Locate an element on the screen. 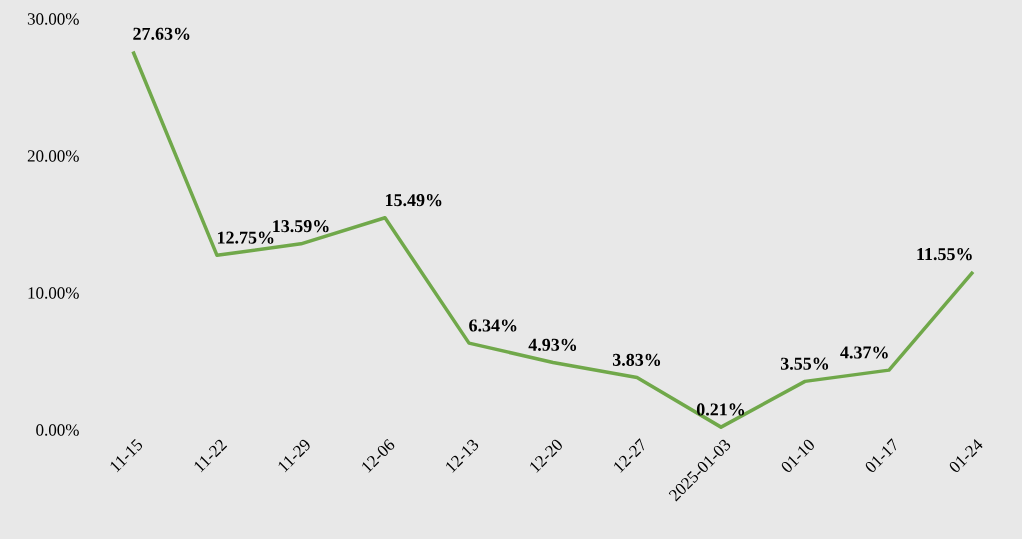 The image size is (1022, 539). data-label: 11.55% is located at coordinates (944, 254).